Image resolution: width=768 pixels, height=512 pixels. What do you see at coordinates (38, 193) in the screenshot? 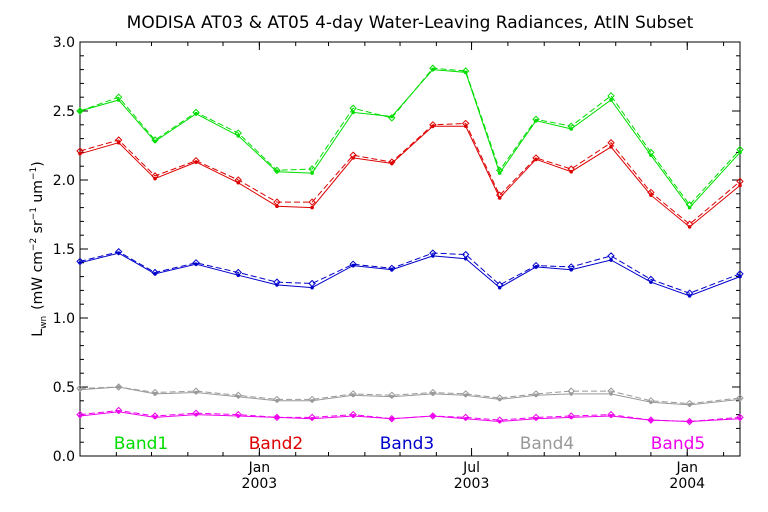
I see `y-label-um: um` at bounding box center [38, 193].